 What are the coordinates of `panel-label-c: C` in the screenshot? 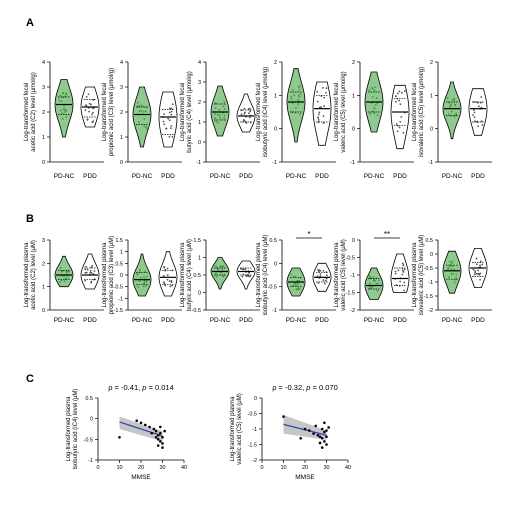 It's located at (30, 379).